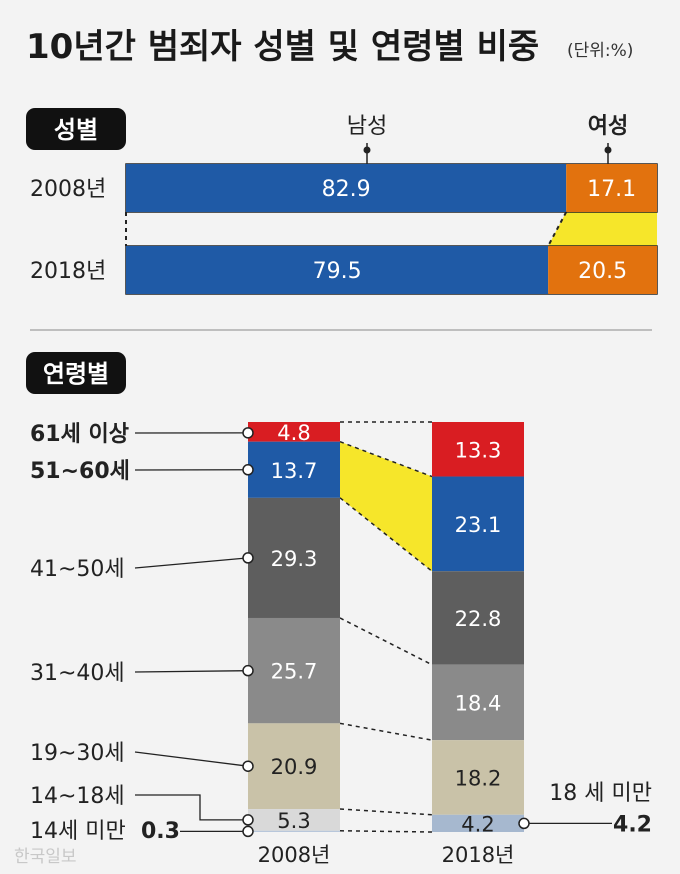 The image size is (680, 874). I want to click on data-label: 13.7, so click(294, 471).